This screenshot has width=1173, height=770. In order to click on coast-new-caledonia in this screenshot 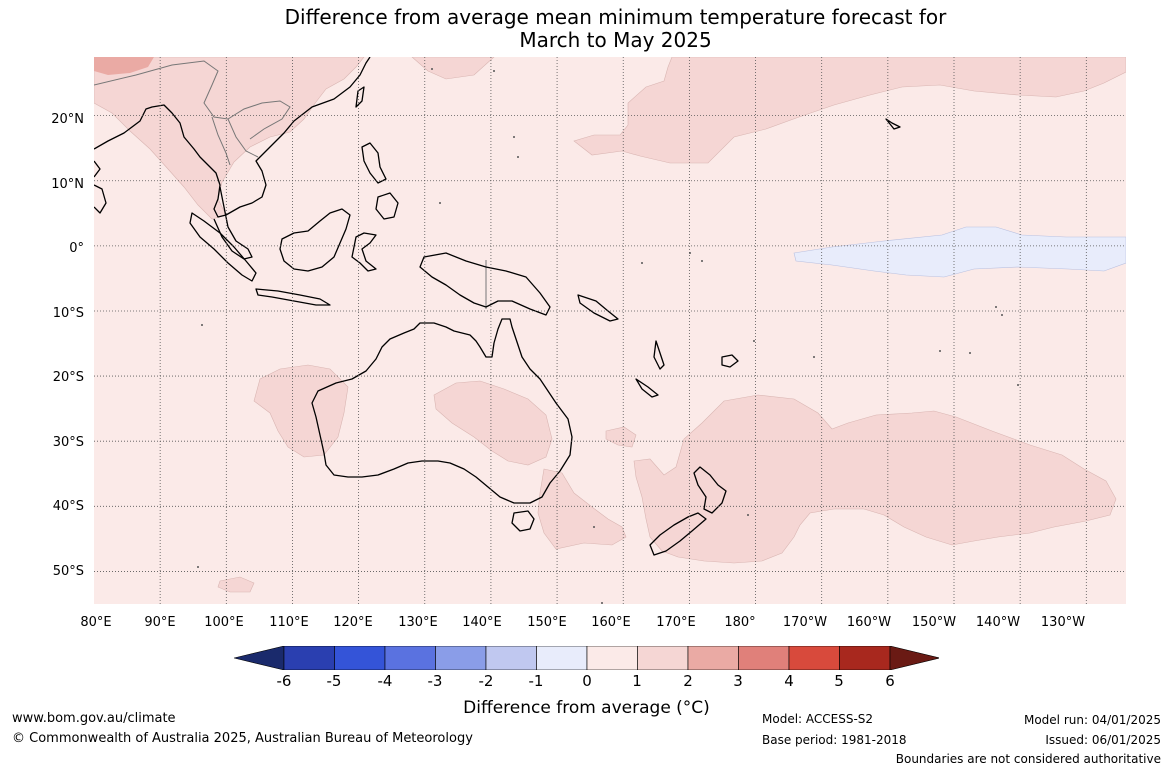, I will do `click(647, 388)`.